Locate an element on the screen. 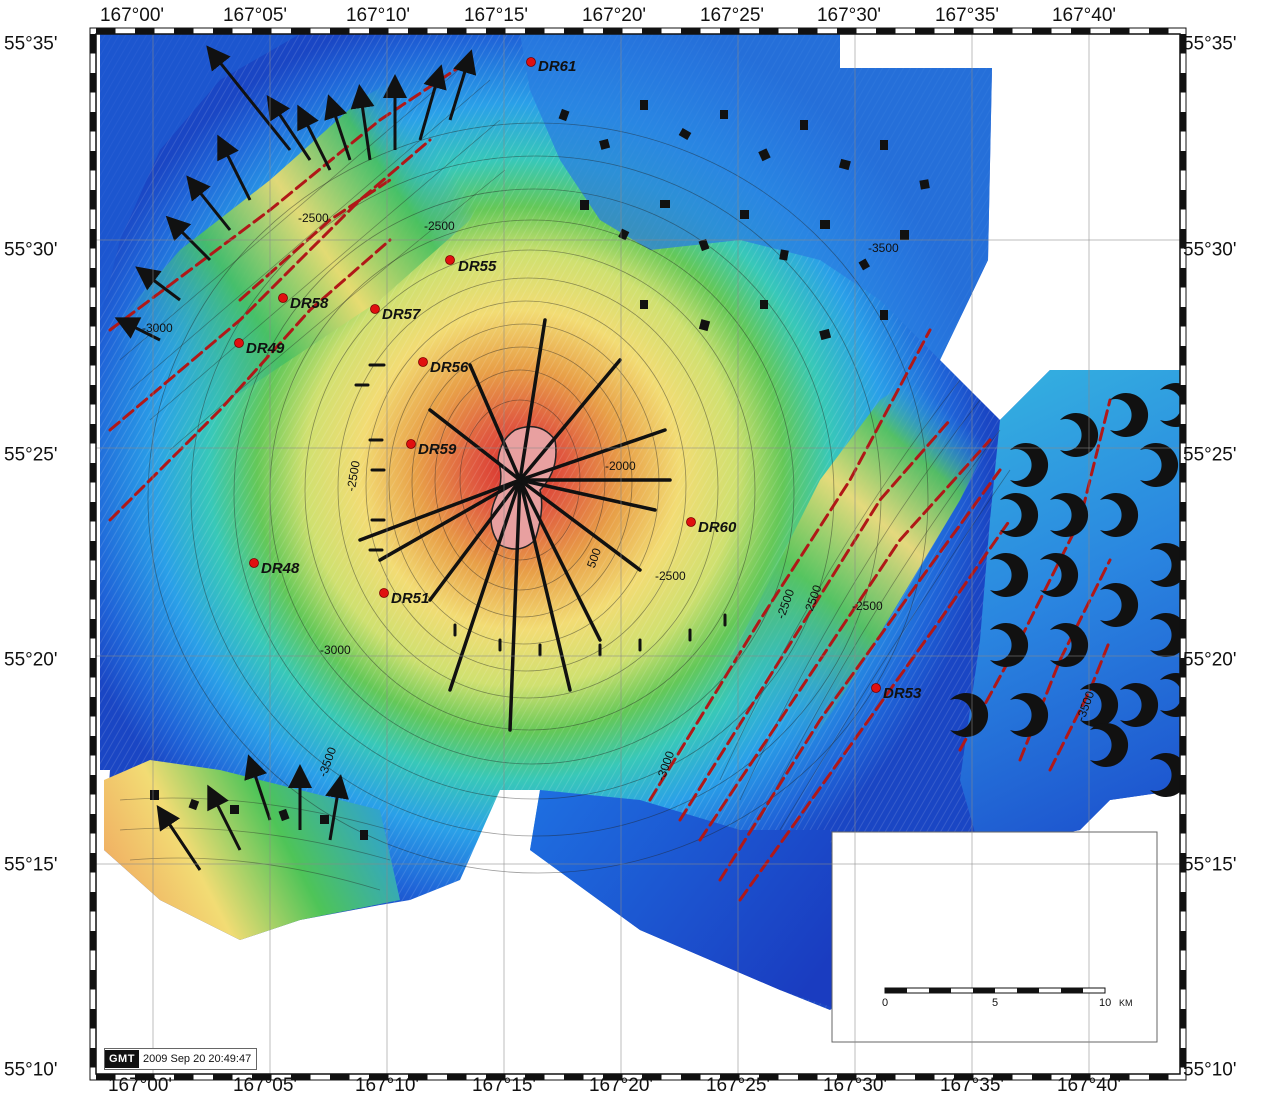 The height and width of the screenshot is (1102, 1263). station-label-dr53: DR53 is located at coordinates (902, 693).